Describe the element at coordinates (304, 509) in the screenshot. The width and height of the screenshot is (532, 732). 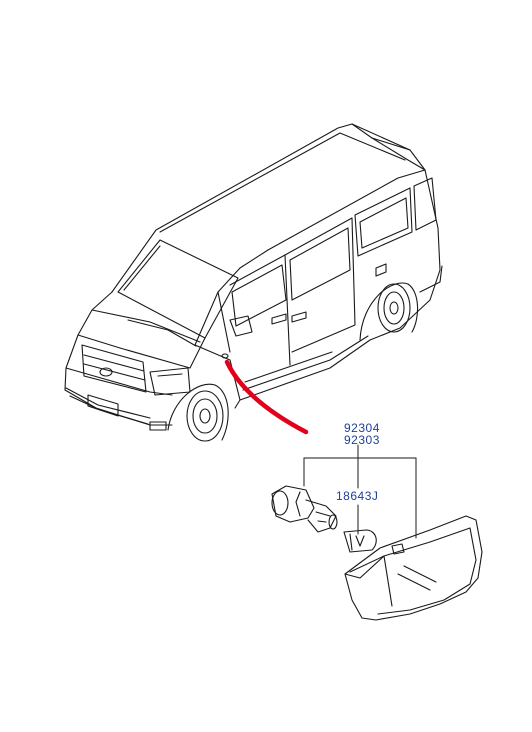
I see `lamp-socket-illustration` at that location.